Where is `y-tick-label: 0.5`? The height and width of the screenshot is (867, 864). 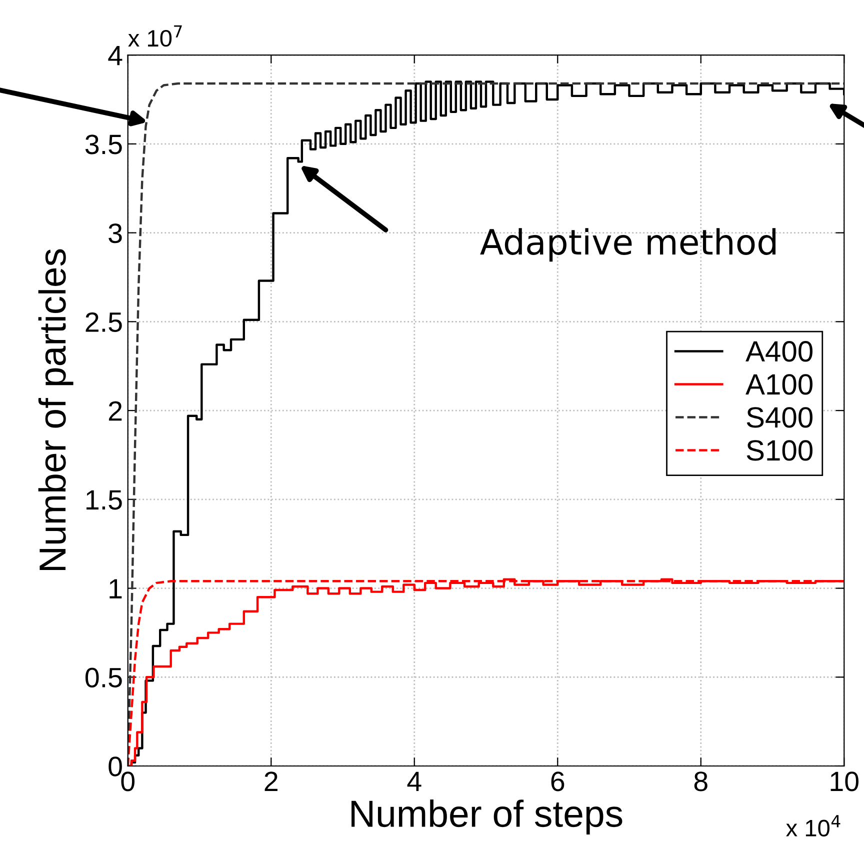 y-tick-label: 0.5 is located at coordinates (103, 678).